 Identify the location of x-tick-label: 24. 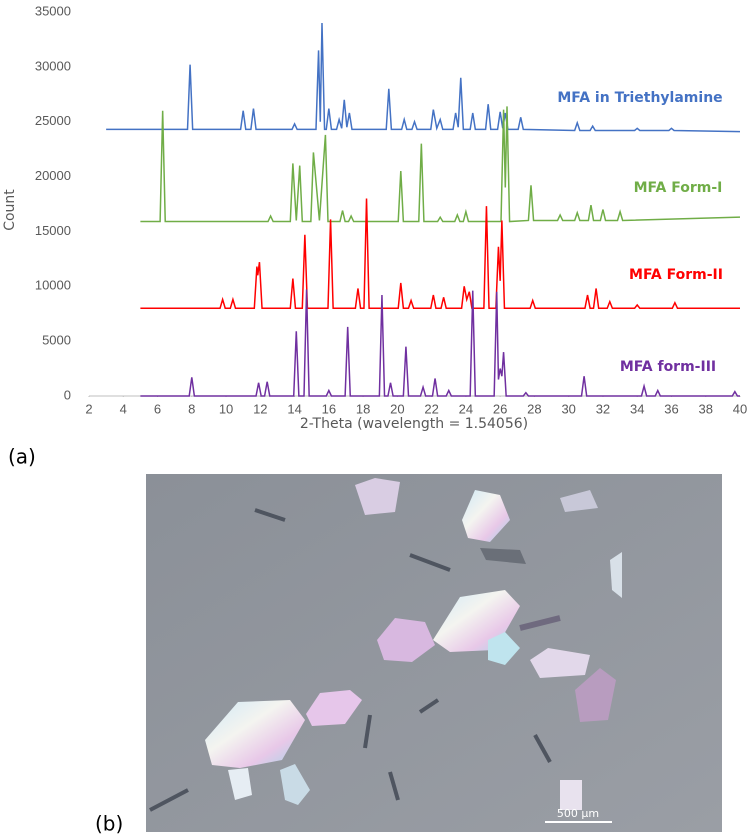
(466, 408).